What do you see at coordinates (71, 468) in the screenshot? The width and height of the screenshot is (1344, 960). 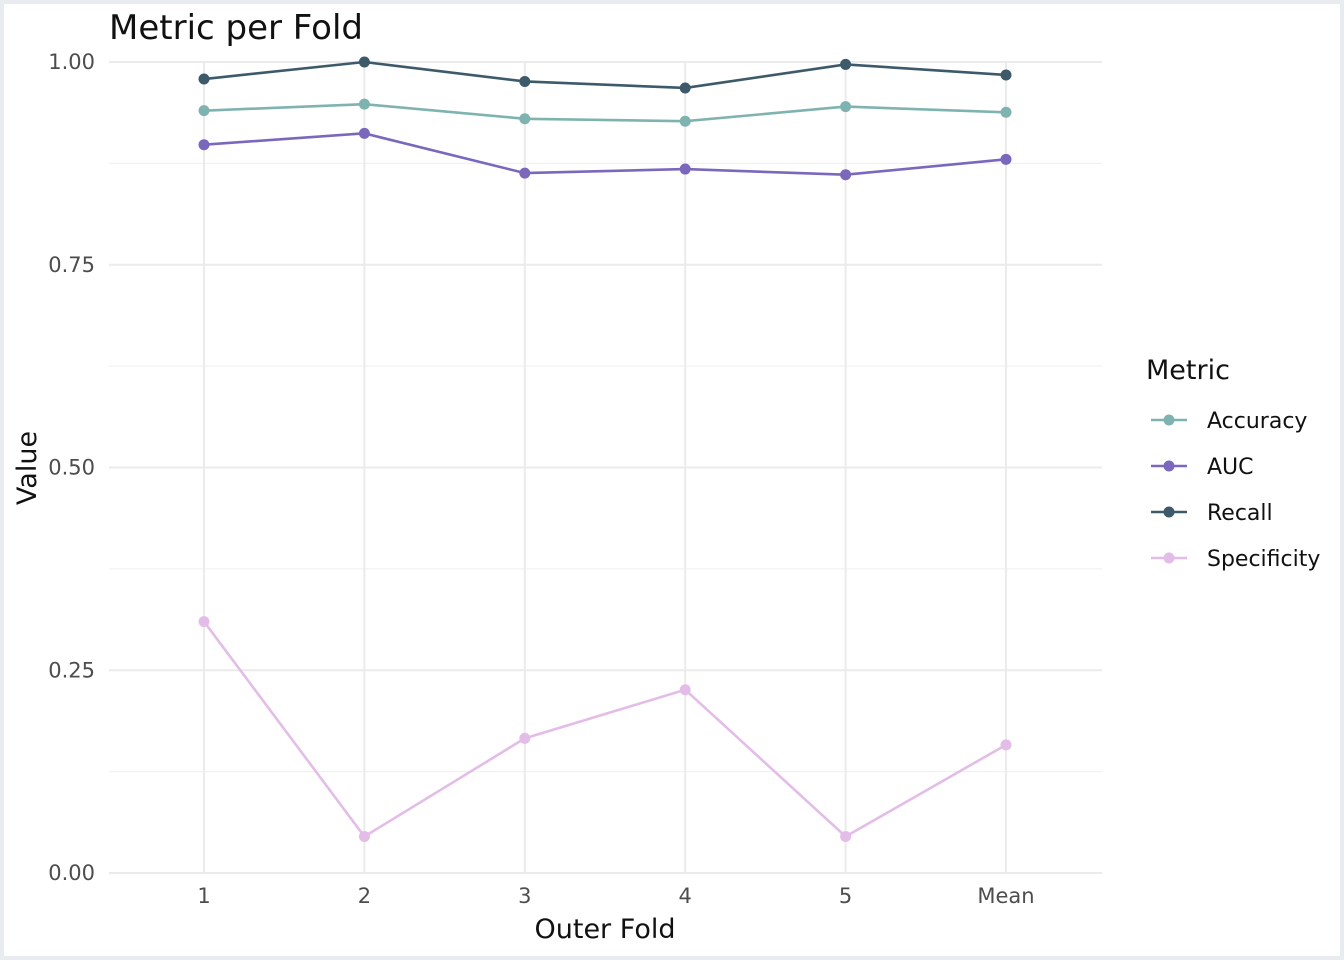 I see `y-tick-label: 0.50` at bounding box center [71, 468].